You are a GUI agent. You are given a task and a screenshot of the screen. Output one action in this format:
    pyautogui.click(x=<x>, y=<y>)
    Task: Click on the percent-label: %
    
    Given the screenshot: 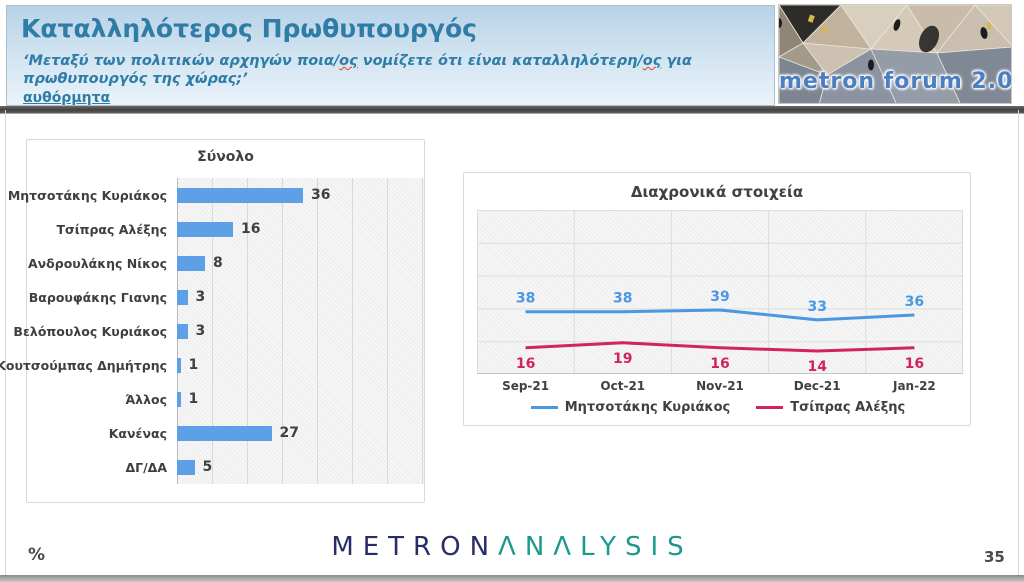 What is the action you would take?
    pyautogui.click(x=37, y=555)
    